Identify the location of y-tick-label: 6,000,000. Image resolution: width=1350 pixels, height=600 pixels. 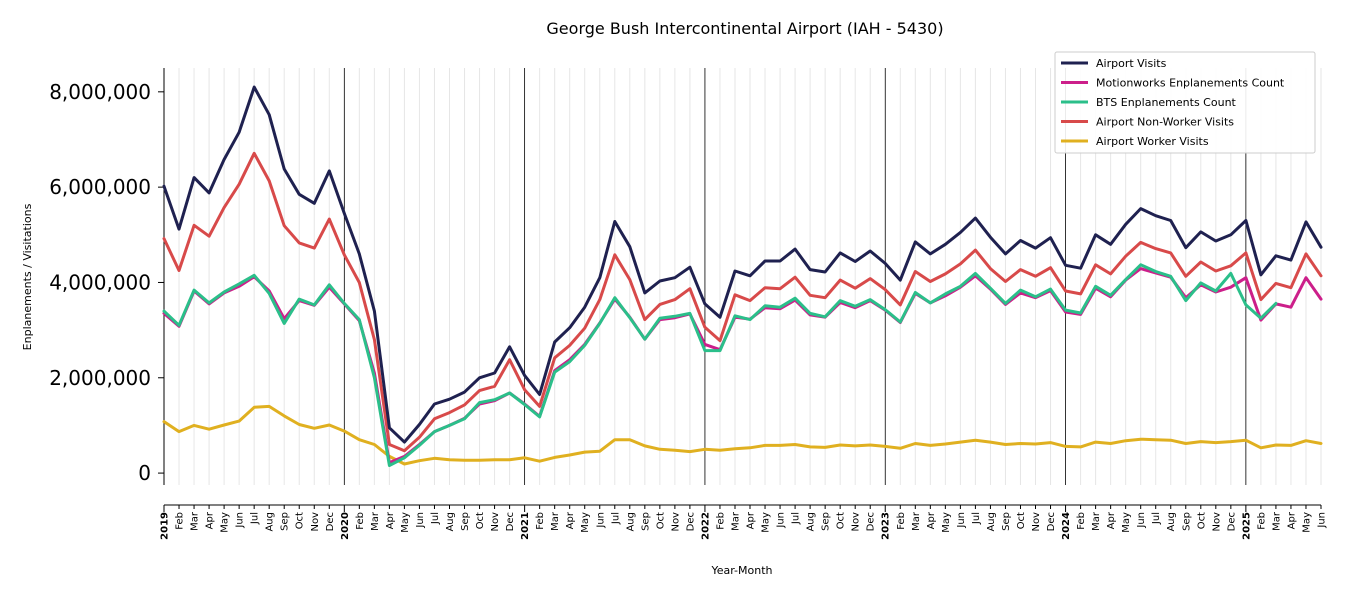
(100, 187).